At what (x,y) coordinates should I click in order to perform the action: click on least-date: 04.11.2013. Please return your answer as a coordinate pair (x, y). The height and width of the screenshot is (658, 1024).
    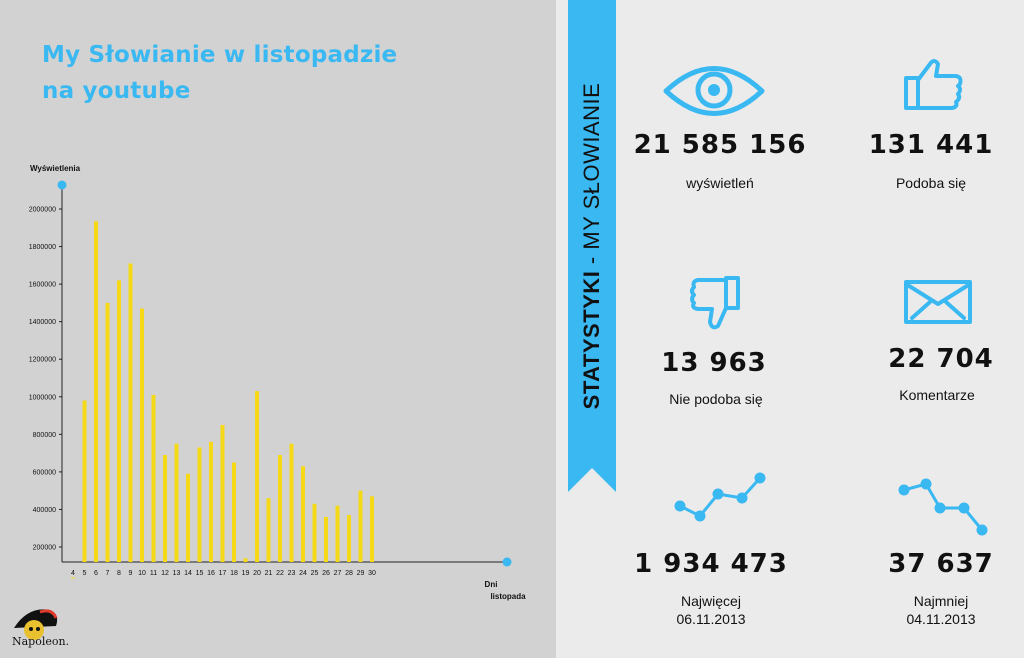
    Looking at the image, I should click on (941, 619).